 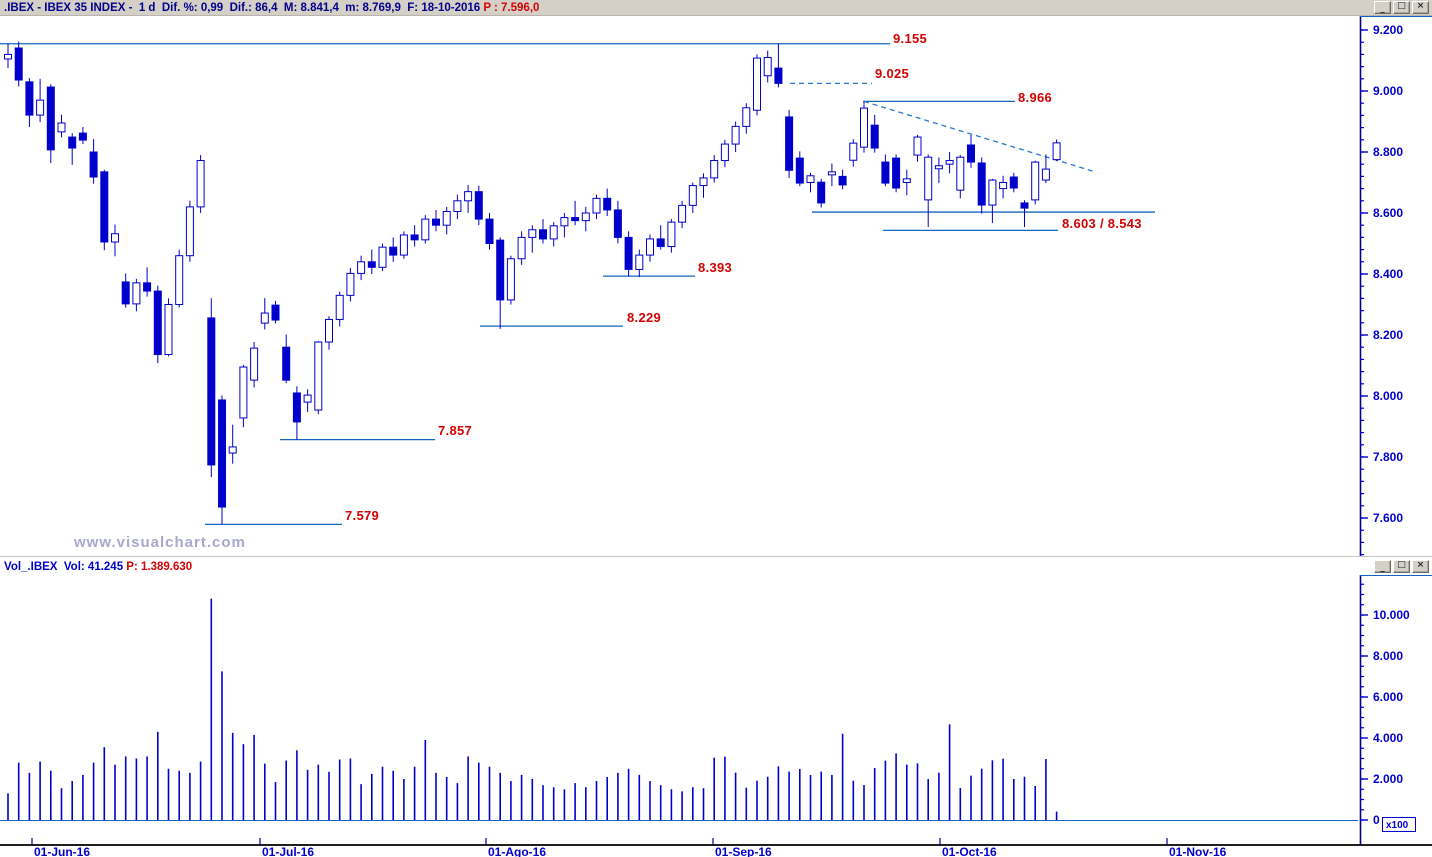 I want to click on price-level-label: 9.155, so click(x=910, y=38).